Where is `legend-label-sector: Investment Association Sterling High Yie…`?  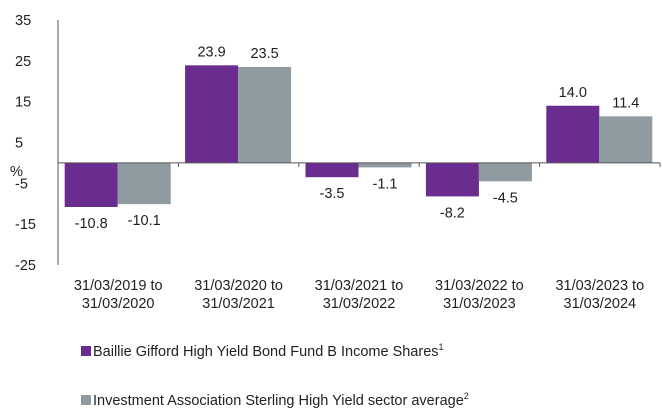 legend-label-sector: Investment Association Sterling High Yie… is located at coordinates (281, 400).